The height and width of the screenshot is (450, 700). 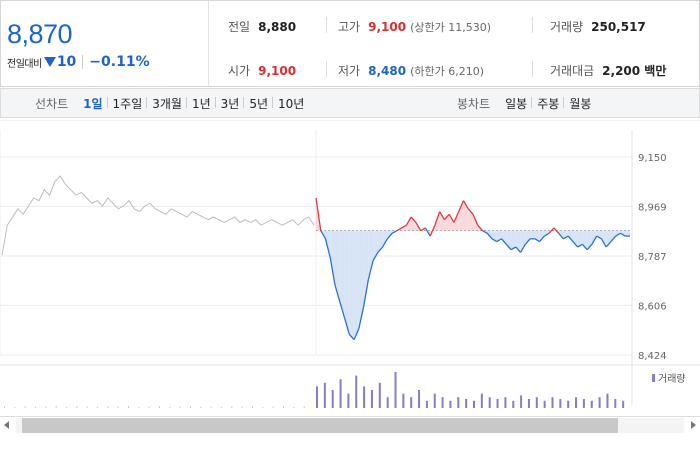 I want to click on candle-daily: 일봉, so click(x=516, y=103).